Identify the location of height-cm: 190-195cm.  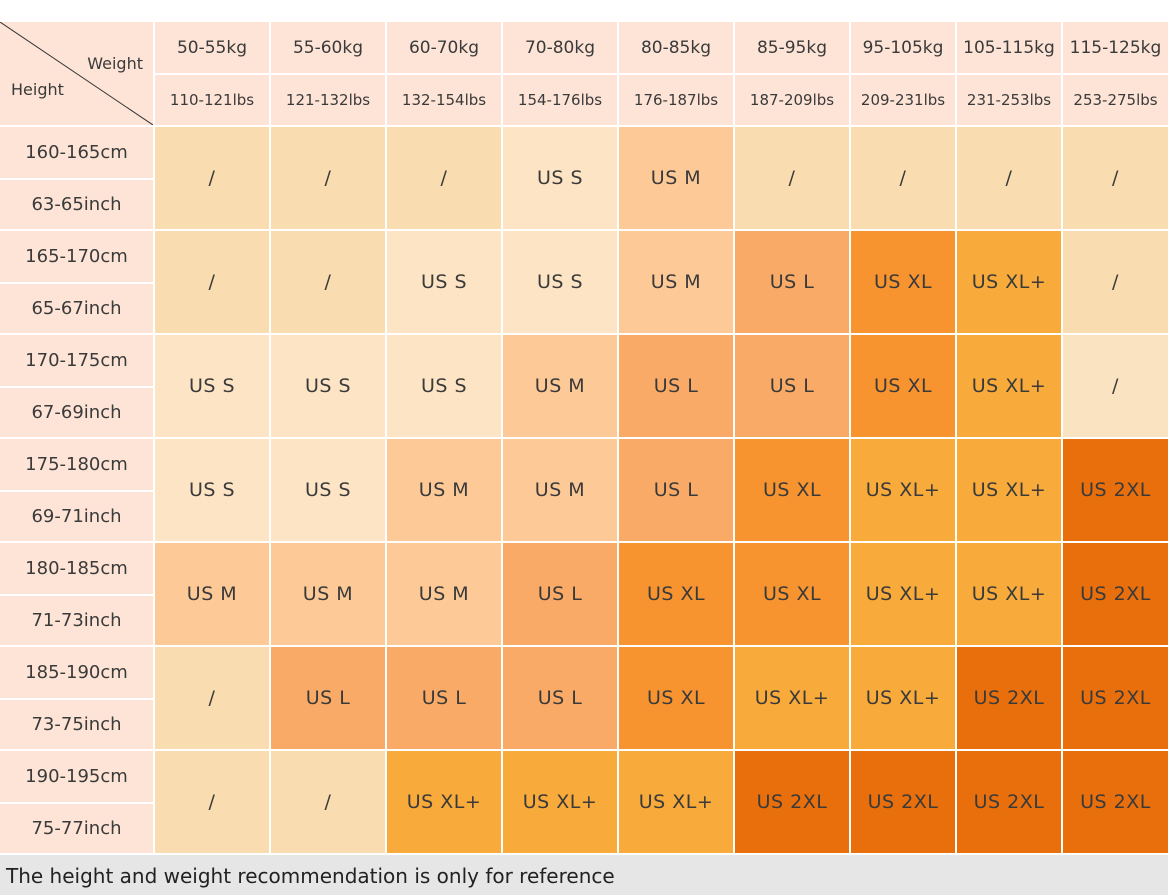
(76, 776).